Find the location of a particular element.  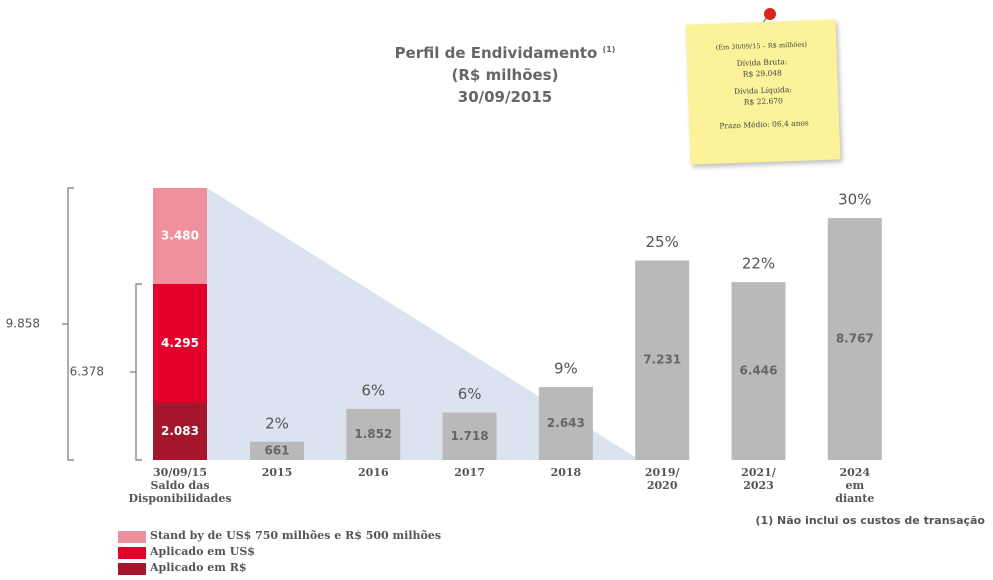

value-label: 6.446 is located at coordinates (759, 371).